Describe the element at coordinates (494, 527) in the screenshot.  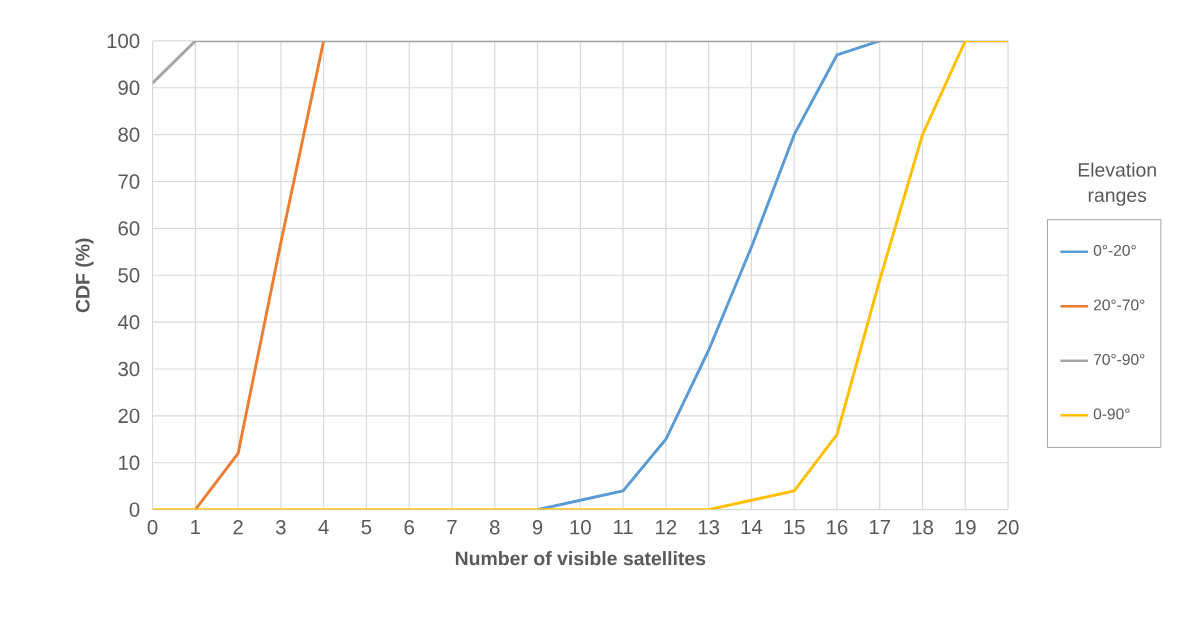
I see `x-tick-label: 8` at that location.